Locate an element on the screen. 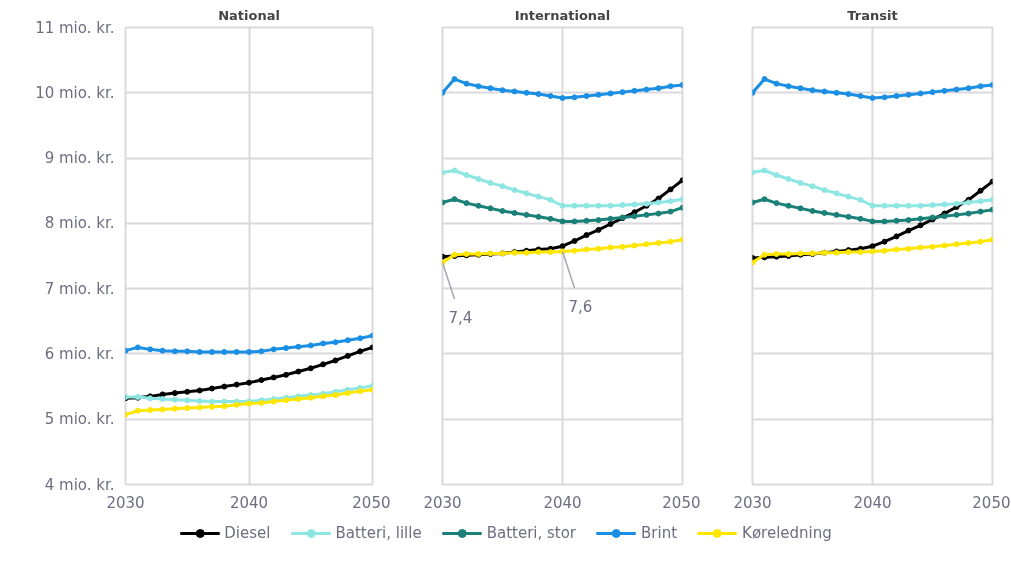 This screenshot has height=567, width=1011. chart-title: Transit is located at coordinates (872, 15).